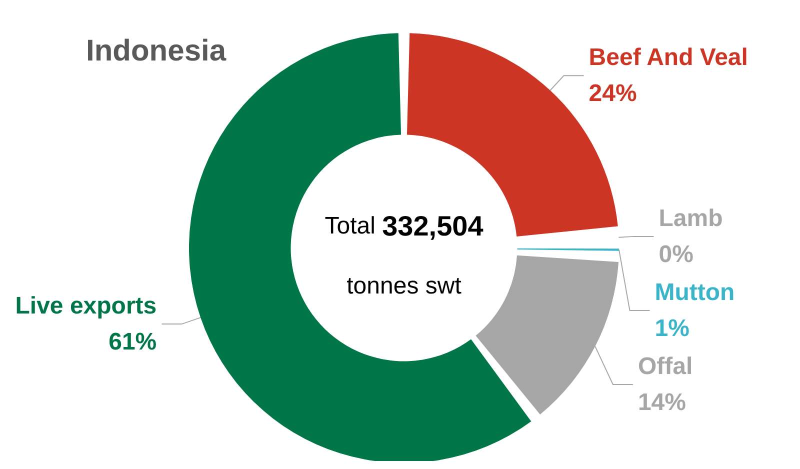 This screenshot has height=469, width=800. Describe the element at coordinates (404, 286) in the screenshot. I see `text: tonnes swt` at that location.